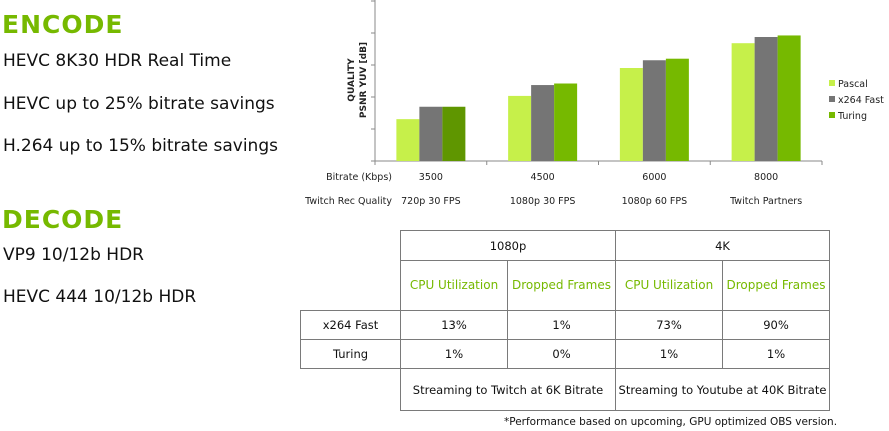 Image resolution: width=889 pixels, height=431 pixels. What do you see at coordinates (543, 177) in the screenshot?
I see `x-tick-label: 4500` at bounding box center [543, 177].